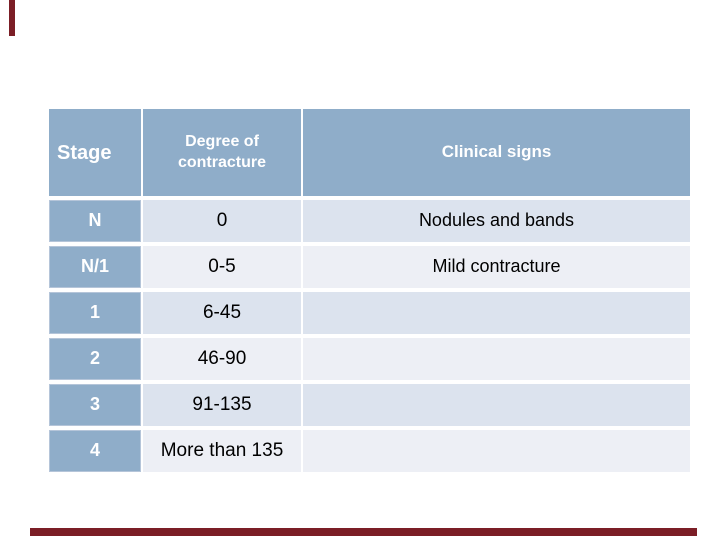  What do you see at coordinates (222, 405) in the screenshot?
I see `degree-cell: 91-135` at bounding box center [222, 405].